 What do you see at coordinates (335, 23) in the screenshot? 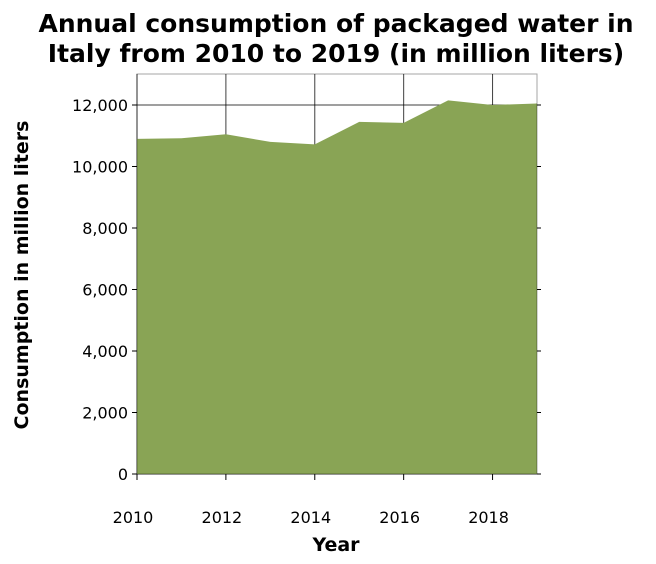
I see `chart-title-line-1: Annual consumption of packaged water in` at bounding box center [335, 23].